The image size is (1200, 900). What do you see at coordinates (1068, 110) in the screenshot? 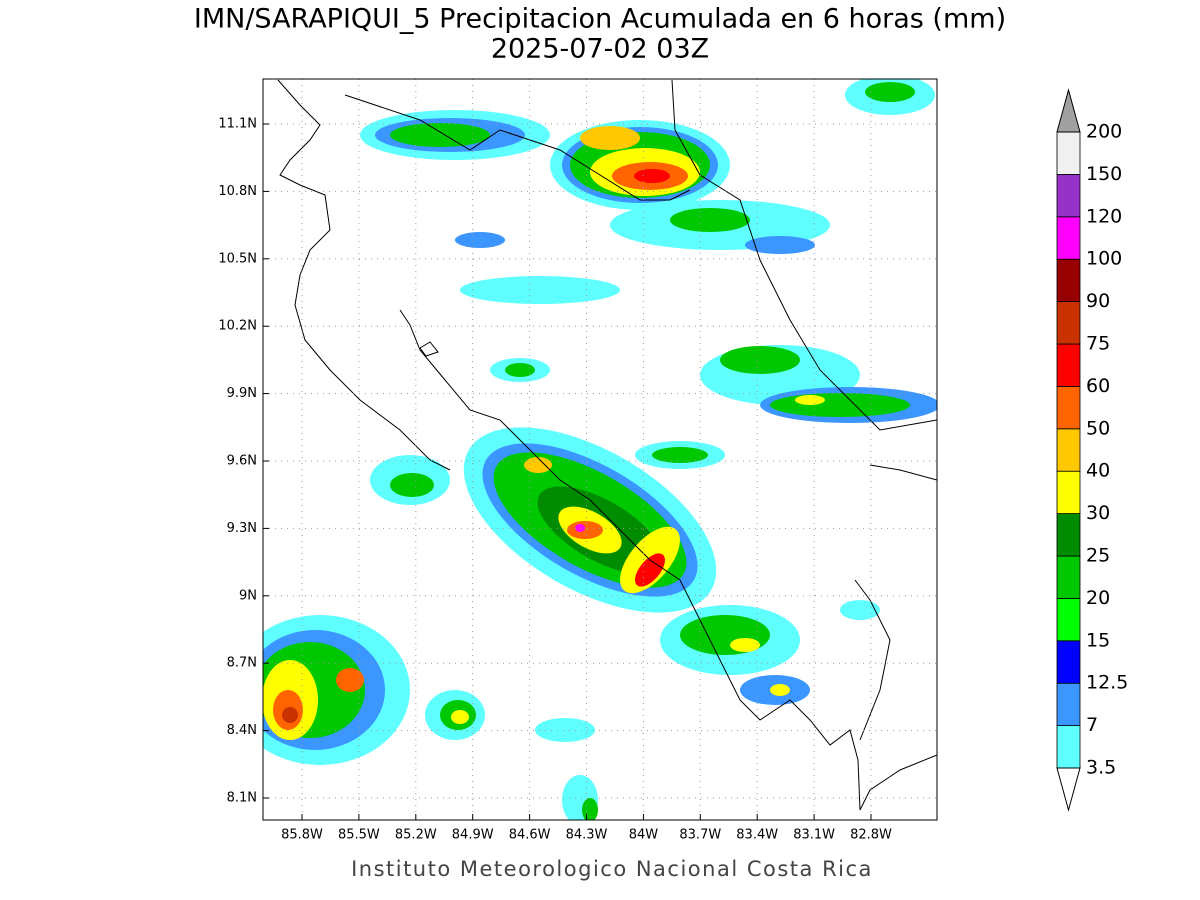
I see `colorbar-over` at bounding box center [1068, 110].